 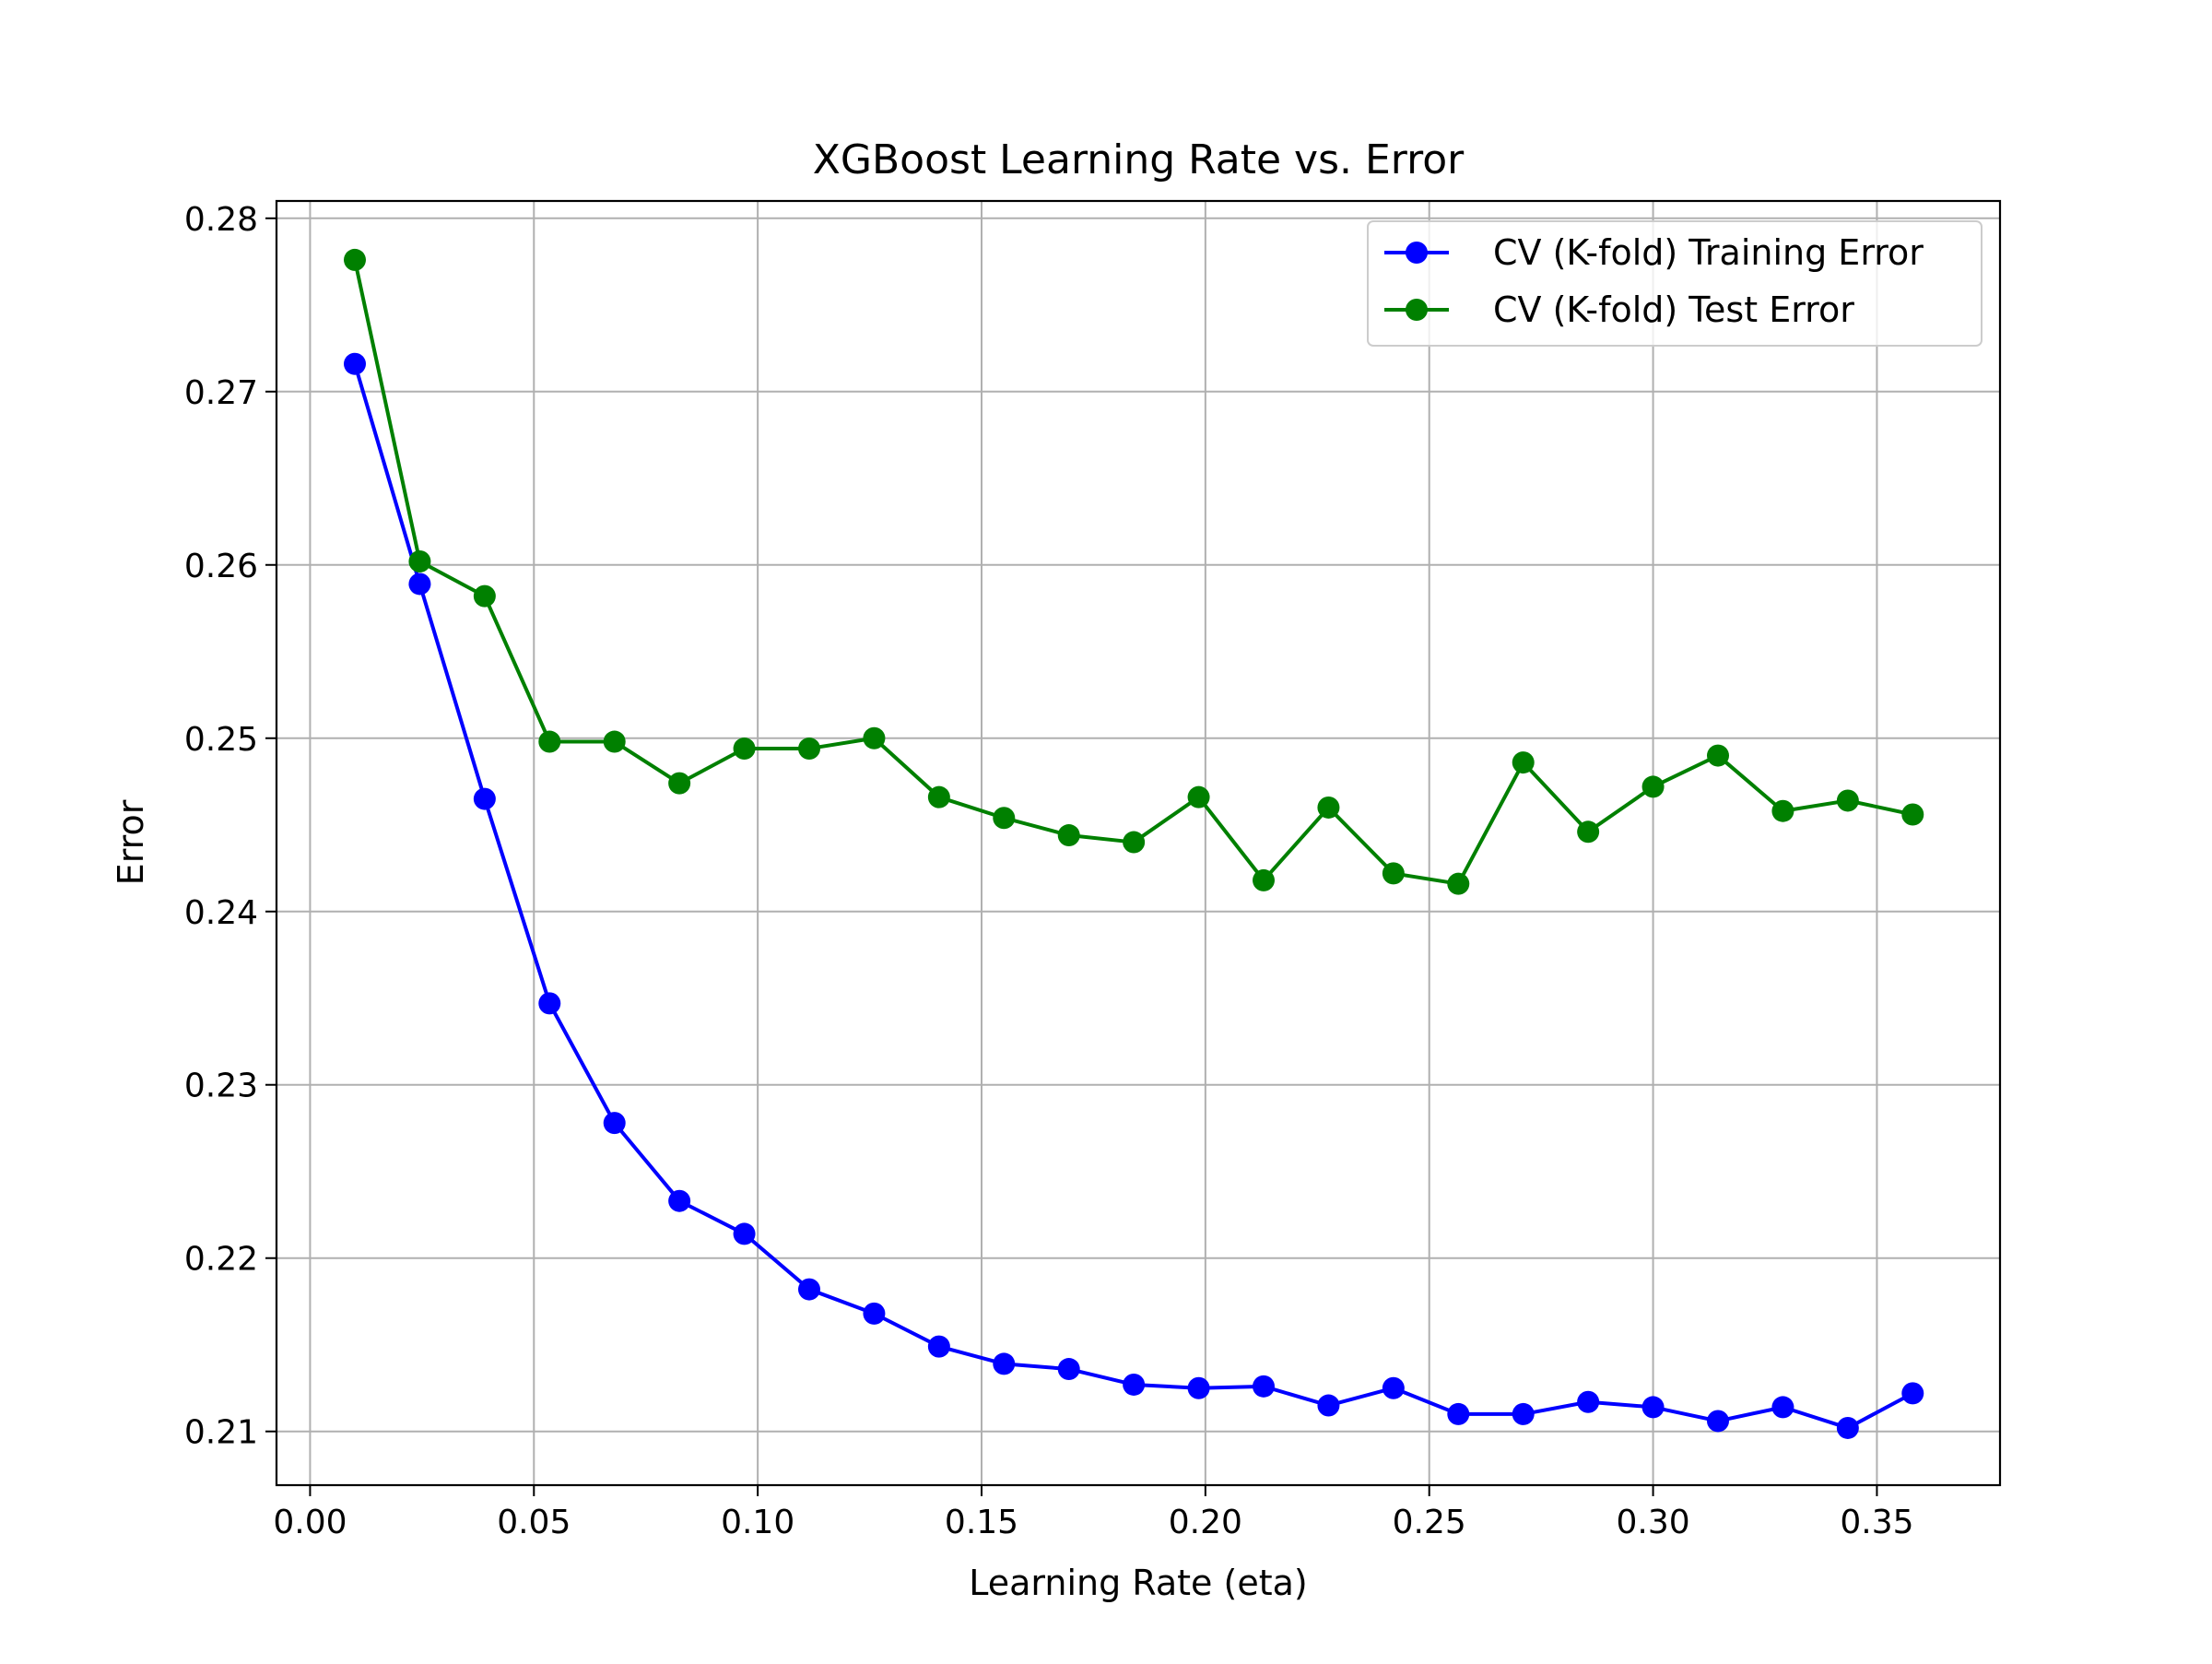 What do you see at coordinates (230, 826) in the screenshot?
I see `y-axis-ticks: 0.21 0.22 0.23 0.24 0.25 0.26 0.27 0.28` at bounding box center [230, 826].